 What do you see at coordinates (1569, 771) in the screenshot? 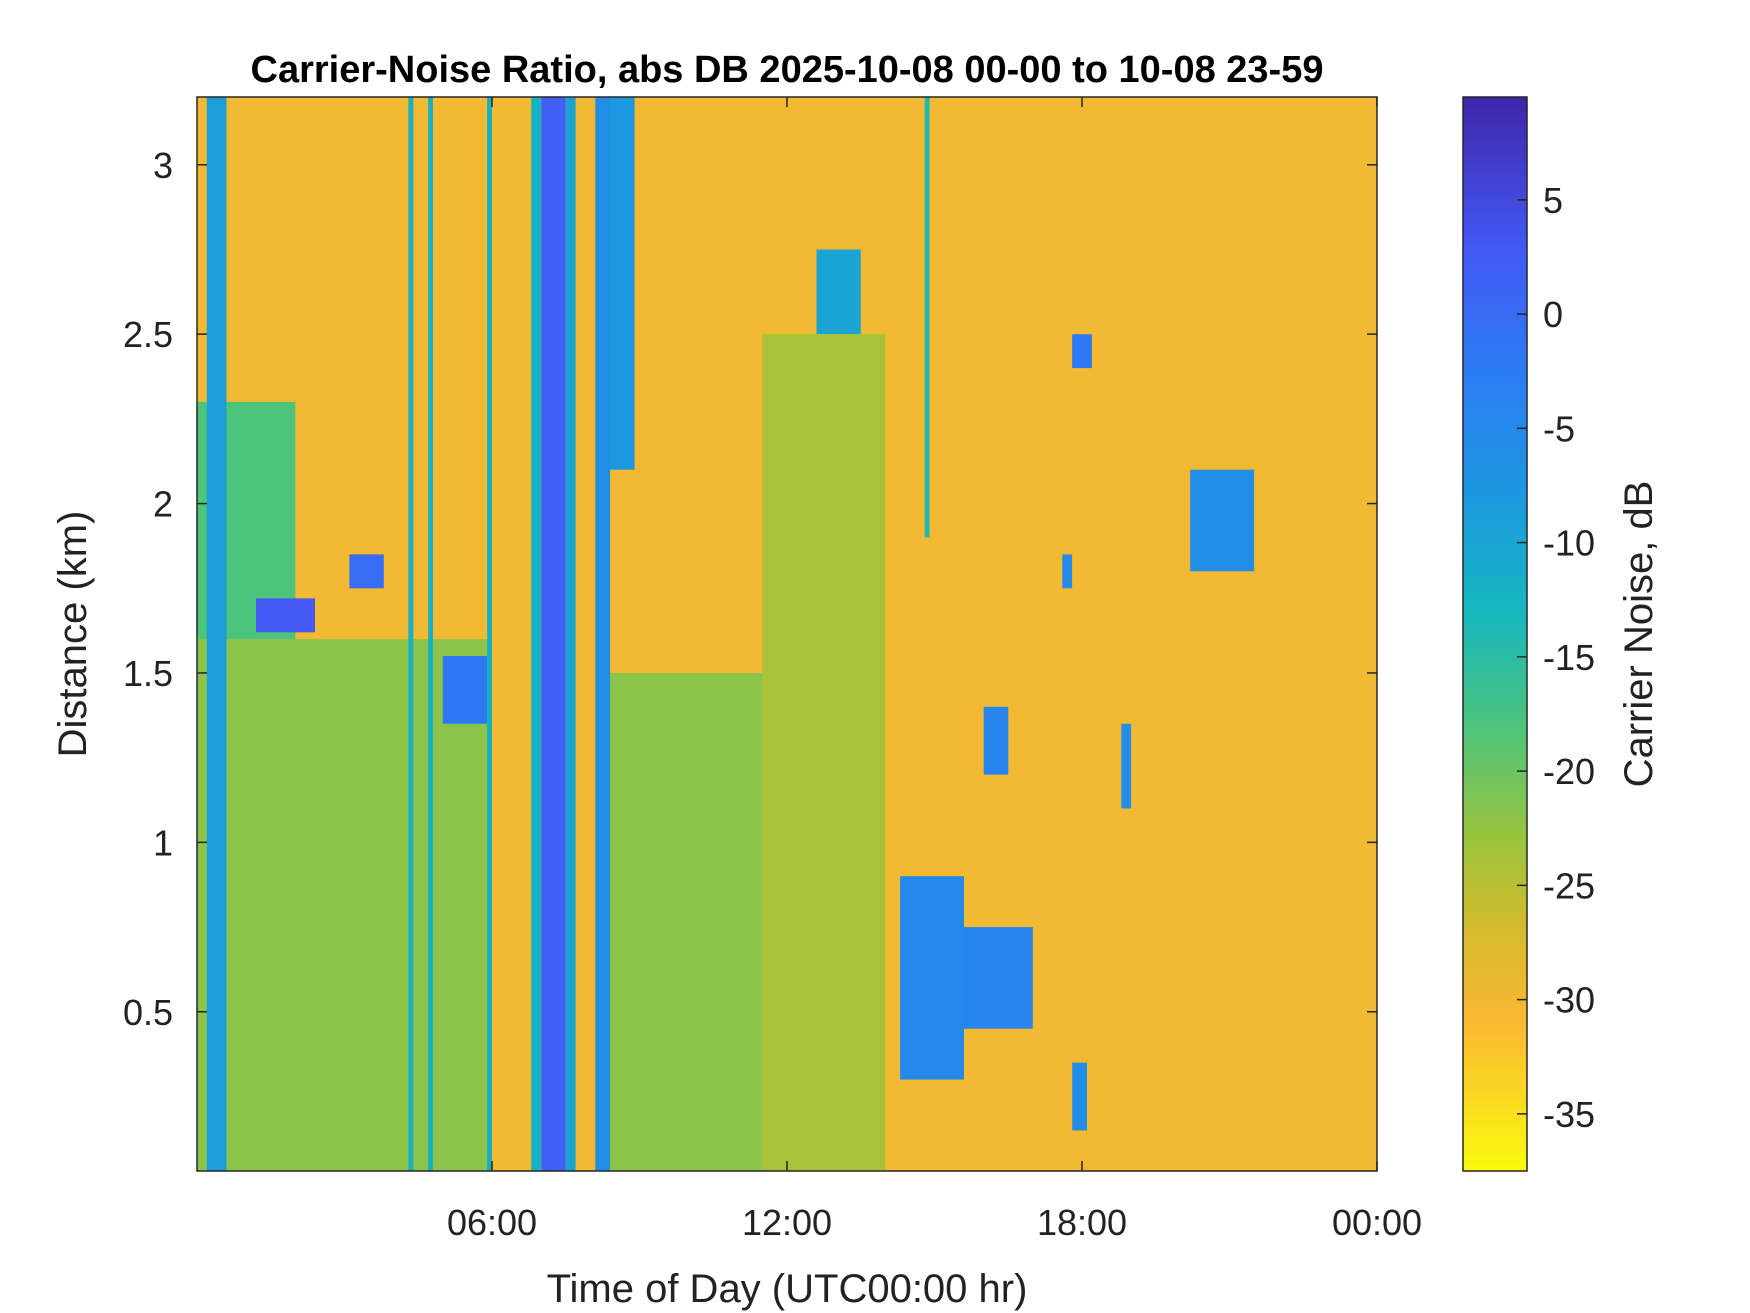
I see `colorbar-tick-label: -20` at bounding box center [1569, 771].